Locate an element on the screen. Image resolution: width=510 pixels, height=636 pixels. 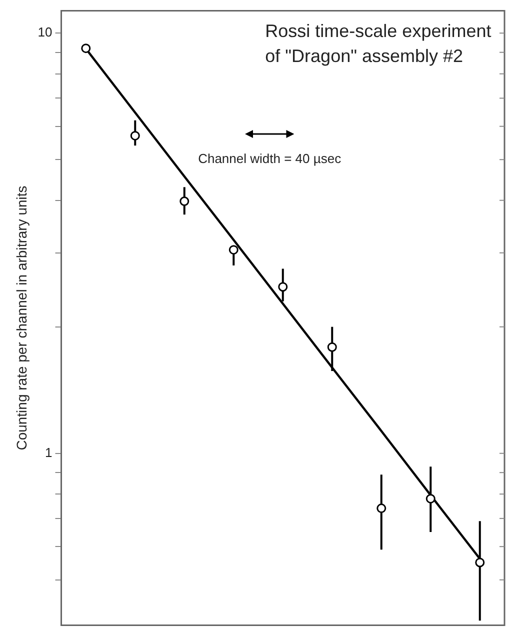
y-tick-label: 1 is located at coordinates (48, 452).